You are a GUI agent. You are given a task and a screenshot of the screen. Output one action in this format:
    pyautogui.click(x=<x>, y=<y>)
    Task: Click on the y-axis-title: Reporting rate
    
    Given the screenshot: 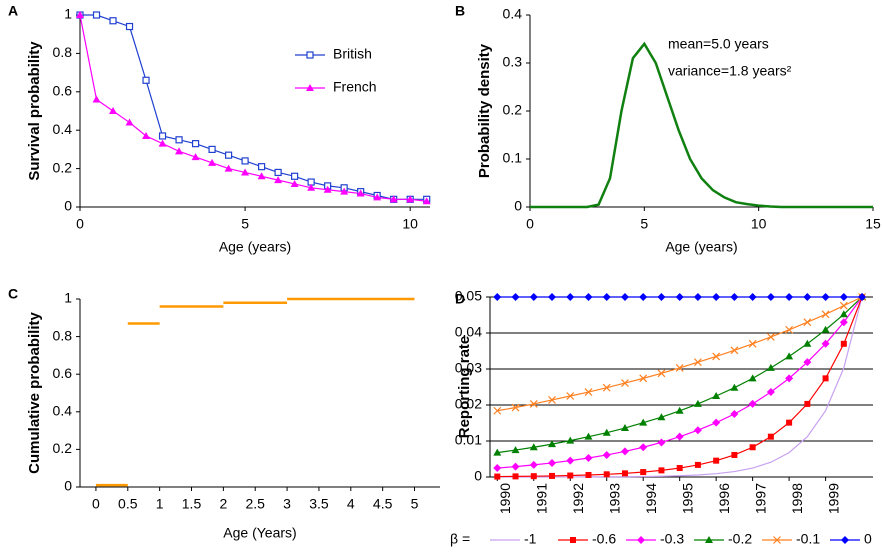 What is the action you would take?
    pyautogui.click(x=464, y=387)
    